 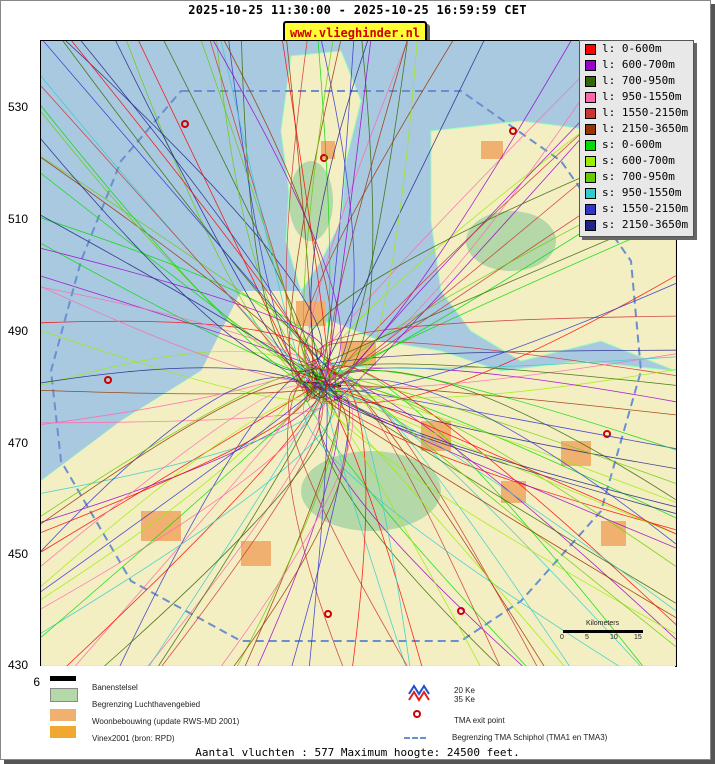 I want to click on housing-swatch, so click(x=63, y=715).